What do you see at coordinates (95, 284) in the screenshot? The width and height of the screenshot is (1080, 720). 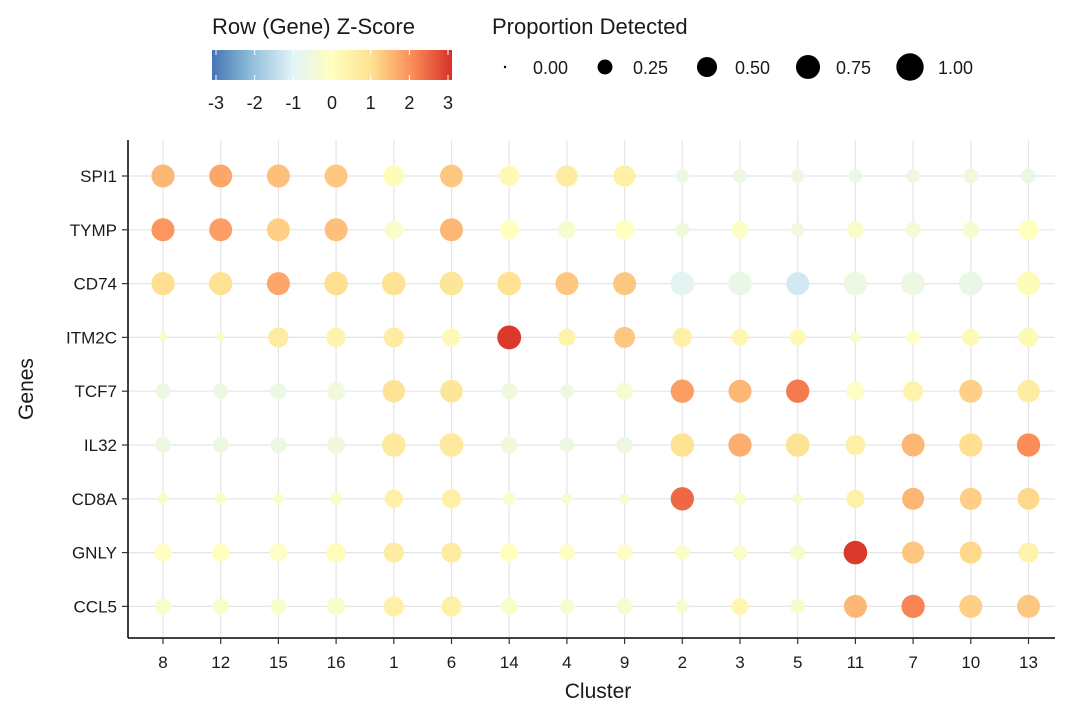 I see `y-tick-label: CD74` at bounding box center [95, 284].